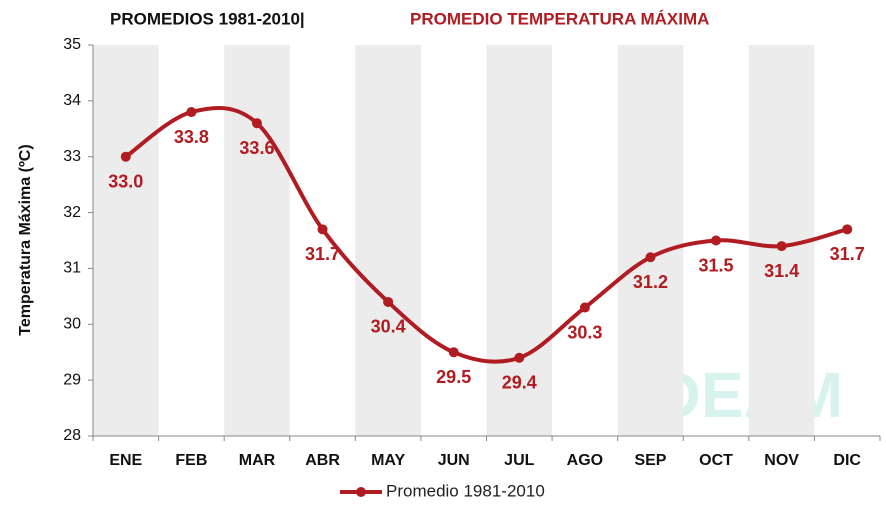  What do you see at coordinates (388, 460) in the screenshot?
I see `x-tick-label: MAY` at bounding box center [388, 460].